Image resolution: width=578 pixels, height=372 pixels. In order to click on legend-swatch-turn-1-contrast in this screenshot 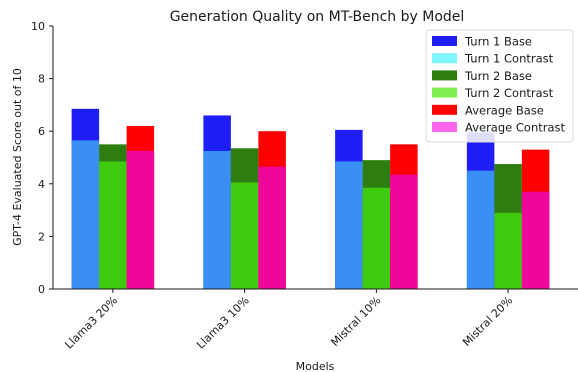, I will do `click(444, 58)`.